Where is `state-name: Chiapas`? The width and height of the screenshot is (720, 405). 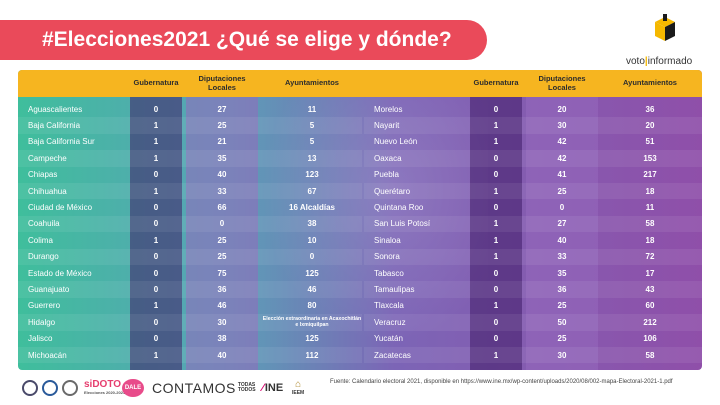
state-name: Chiapas is located at coordinates (43, 175).